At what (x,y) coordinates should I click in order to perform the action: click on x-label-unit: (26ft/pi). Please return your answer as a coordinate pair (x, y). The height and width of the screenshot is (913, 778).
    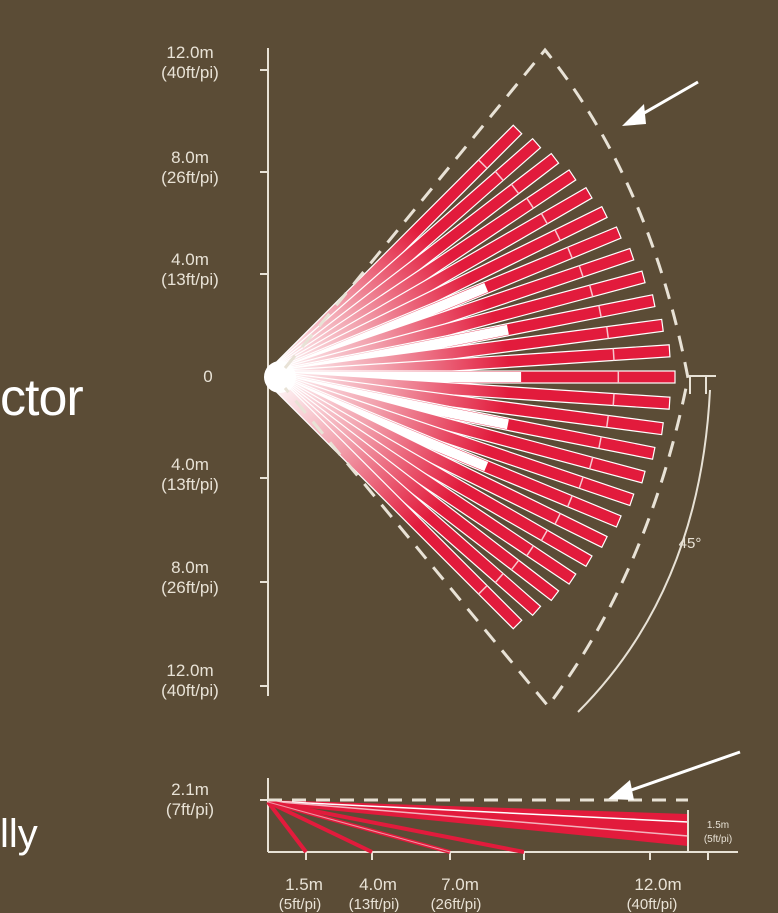
    Looking at the image, I should click on (456, 904).